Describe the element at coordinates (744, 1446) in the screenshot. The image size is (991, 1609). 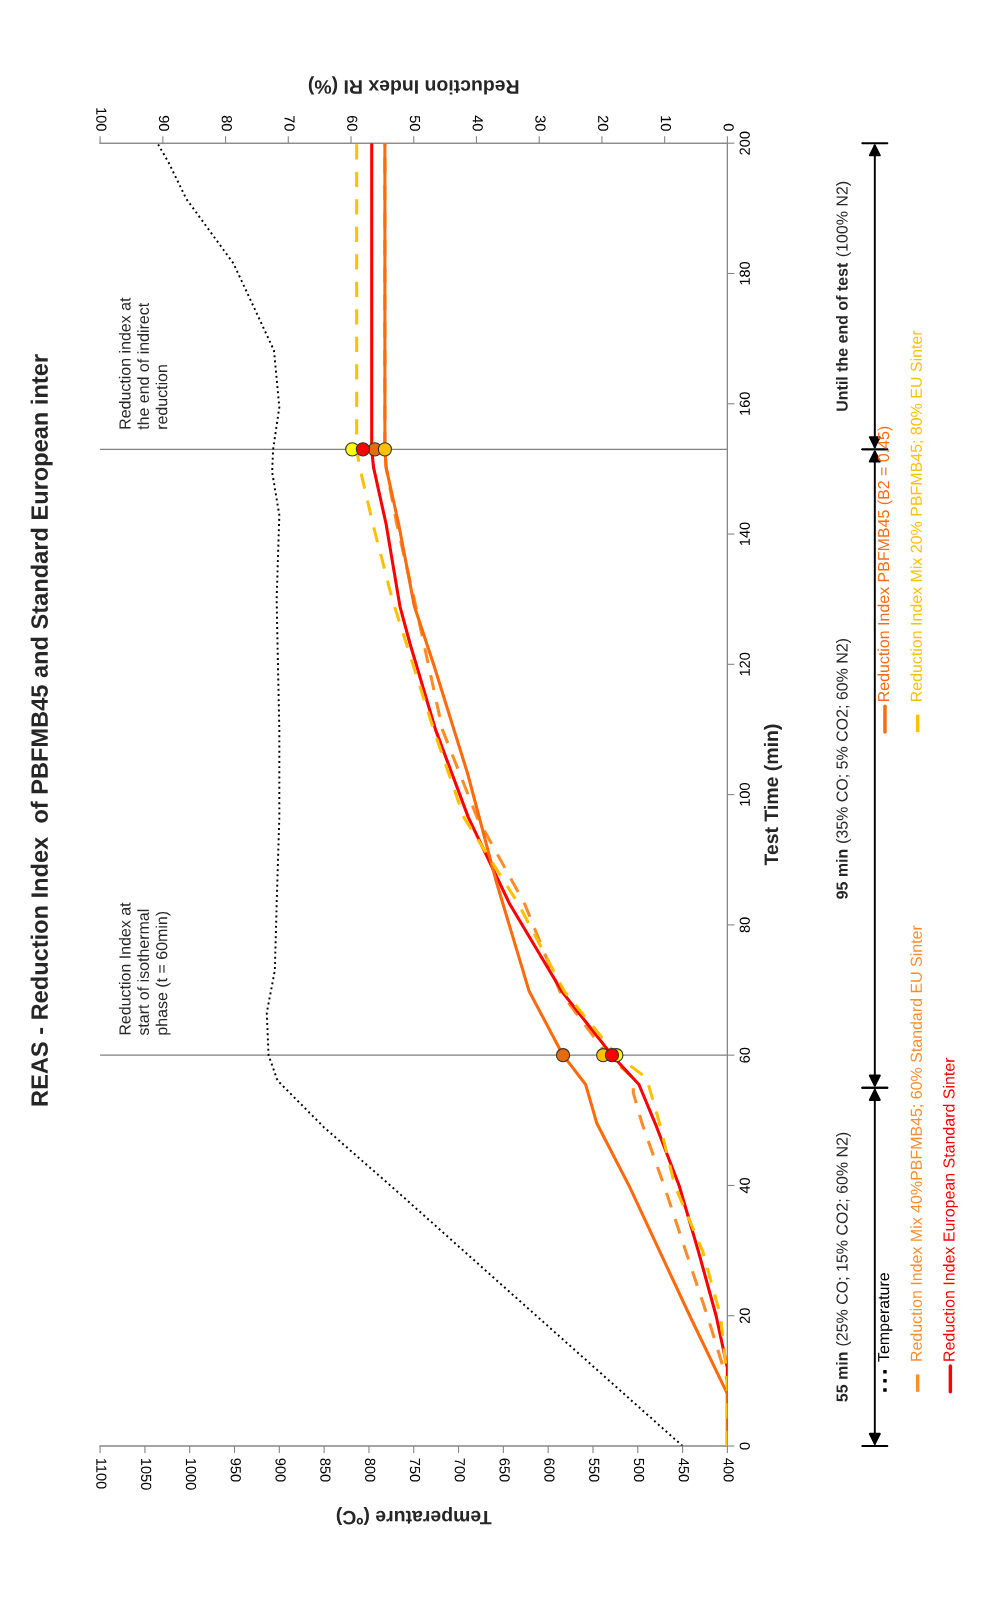
I see `y-tick-label: 0` at that location.